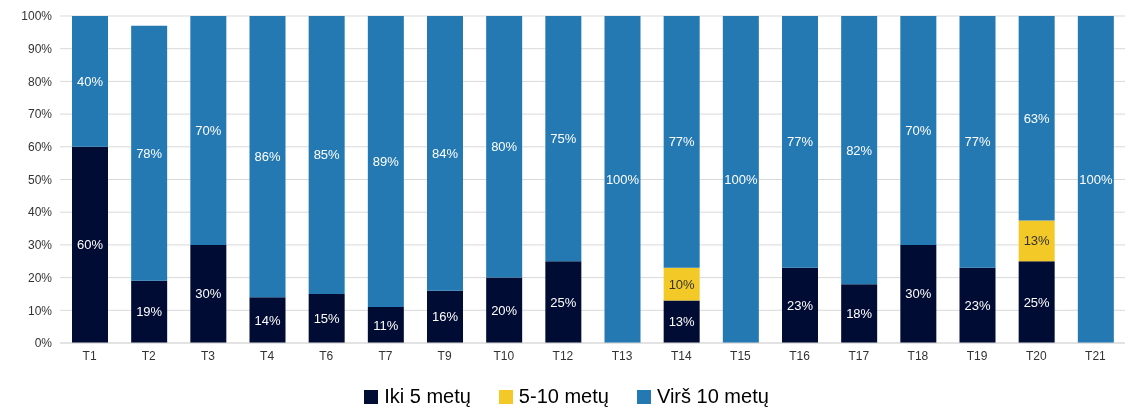 The width and height of the screenshot is (1143, 417). I want to click on data-label: 15%, so click(327, 318).